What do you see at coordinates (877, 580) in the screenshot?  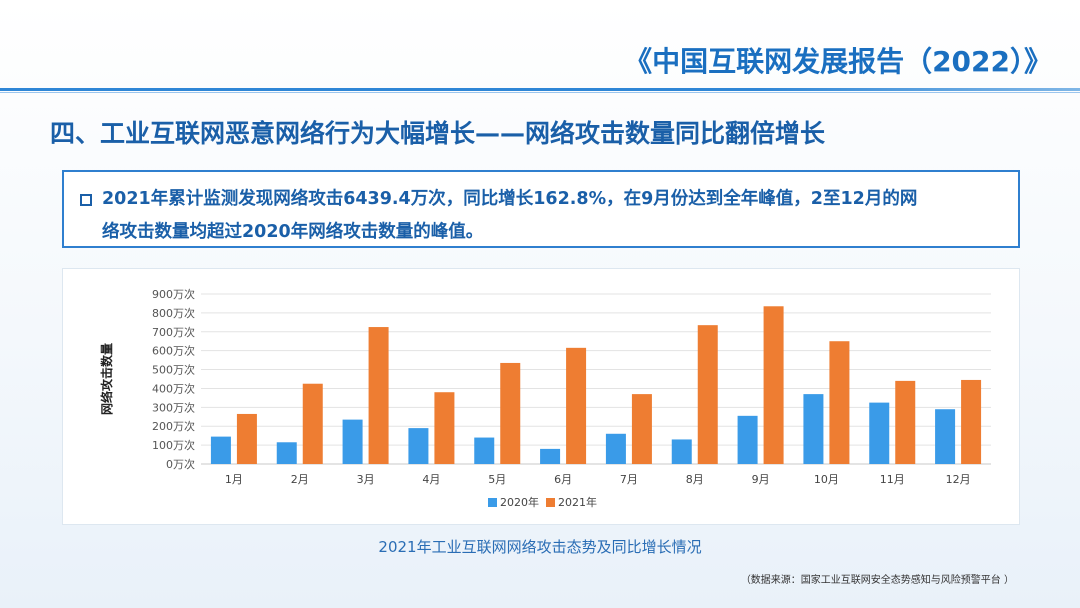 I see `source-note: （数据来源：国家工业互联网安全态势感知与风险预警平台 ）` at bounding box center [877, 580].